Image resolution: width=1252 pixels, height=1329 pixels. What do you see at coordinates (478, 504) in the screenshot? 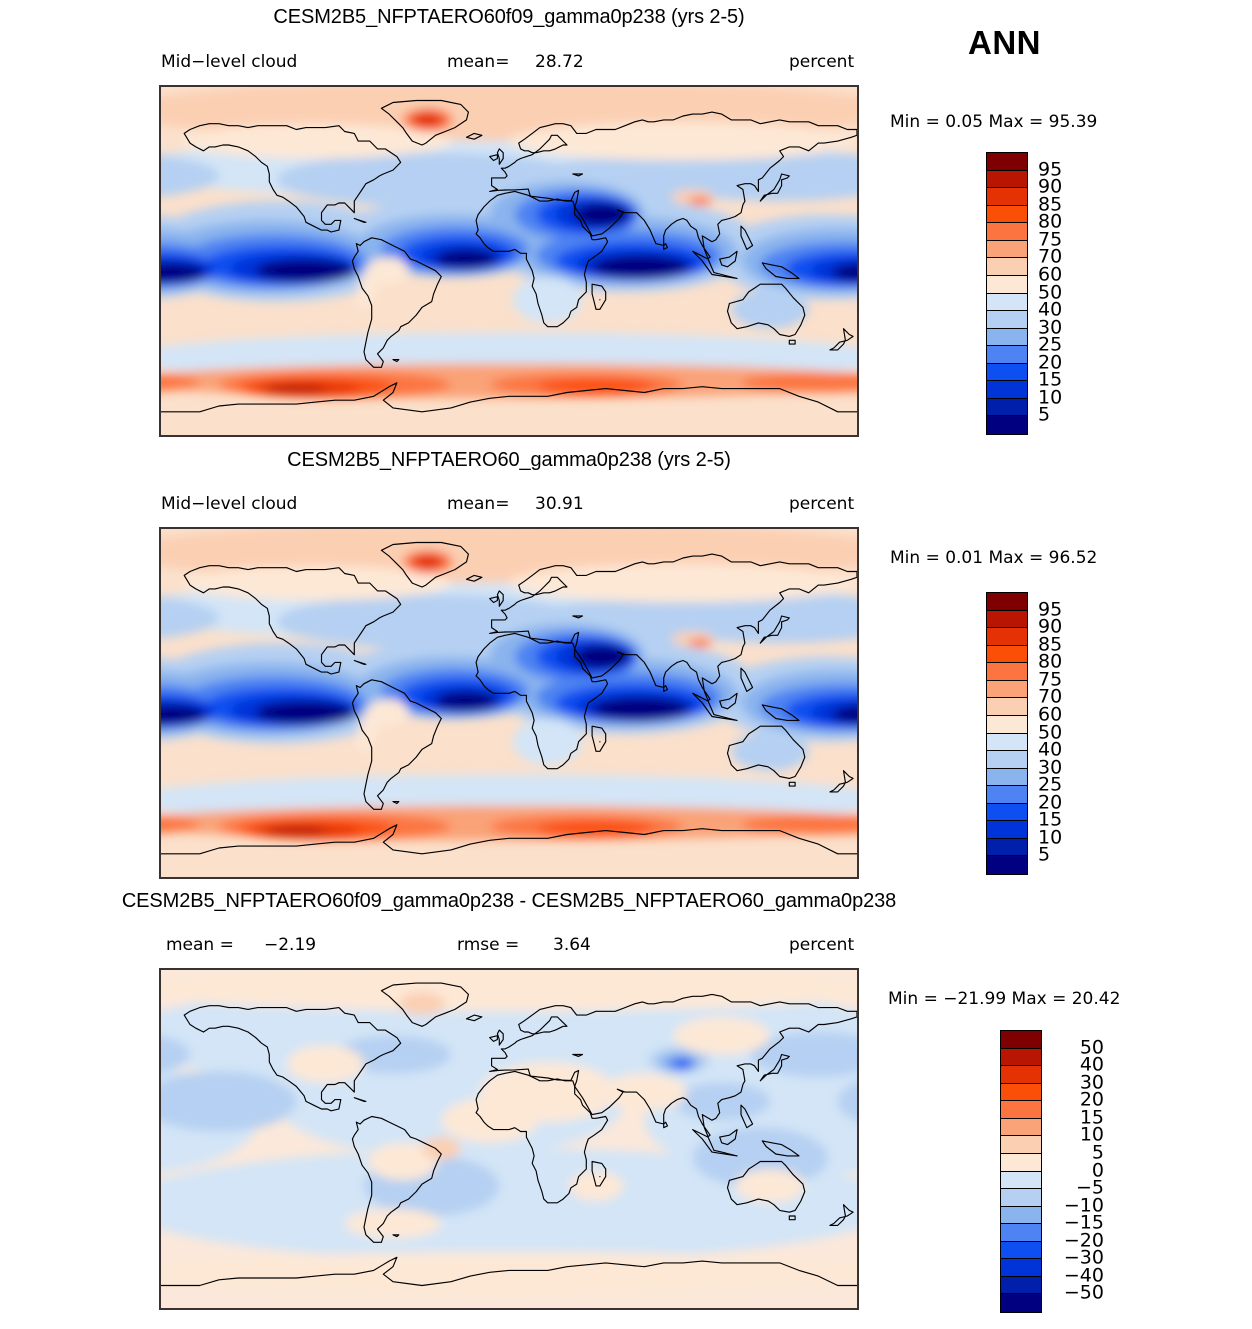
I see `panel-middle-mean-label: mean=` at bounding box center [478, 504].